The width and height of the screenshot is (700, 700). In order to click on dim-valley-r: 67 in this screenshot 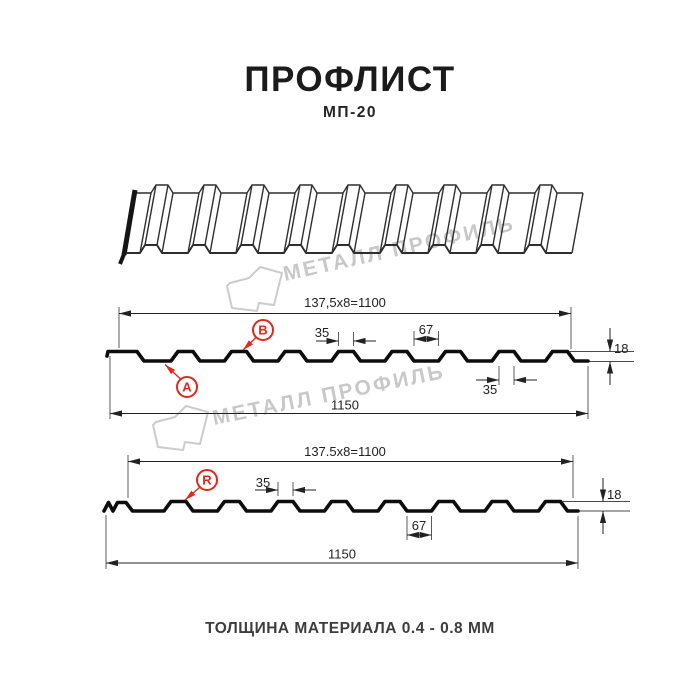, I will do `click(419, 525)`.